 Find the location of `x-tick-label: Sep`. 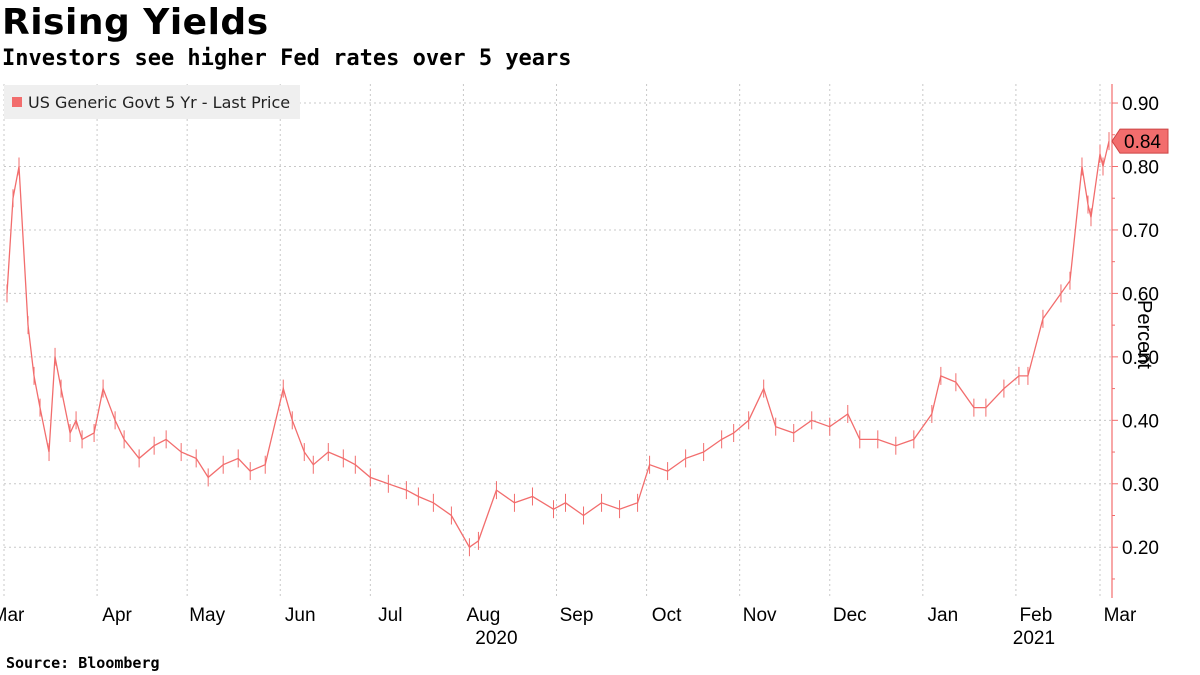

x-tick-label: Sep is located at coordinates (577, 615).